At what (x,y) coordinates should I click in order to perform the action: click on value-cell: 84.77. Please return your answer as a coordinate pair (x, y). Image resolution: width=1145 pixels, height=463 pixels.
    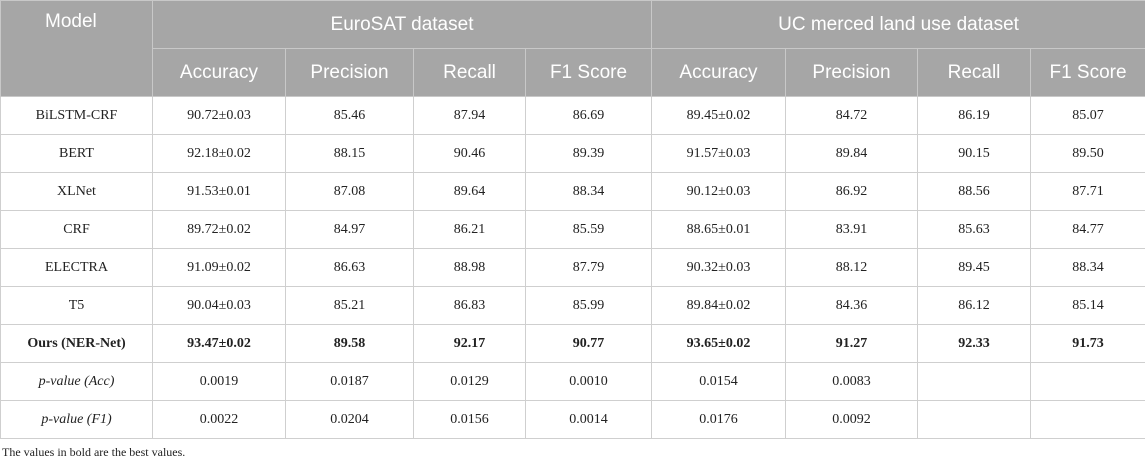
    Looking at the image, I should click on (1087, 229).